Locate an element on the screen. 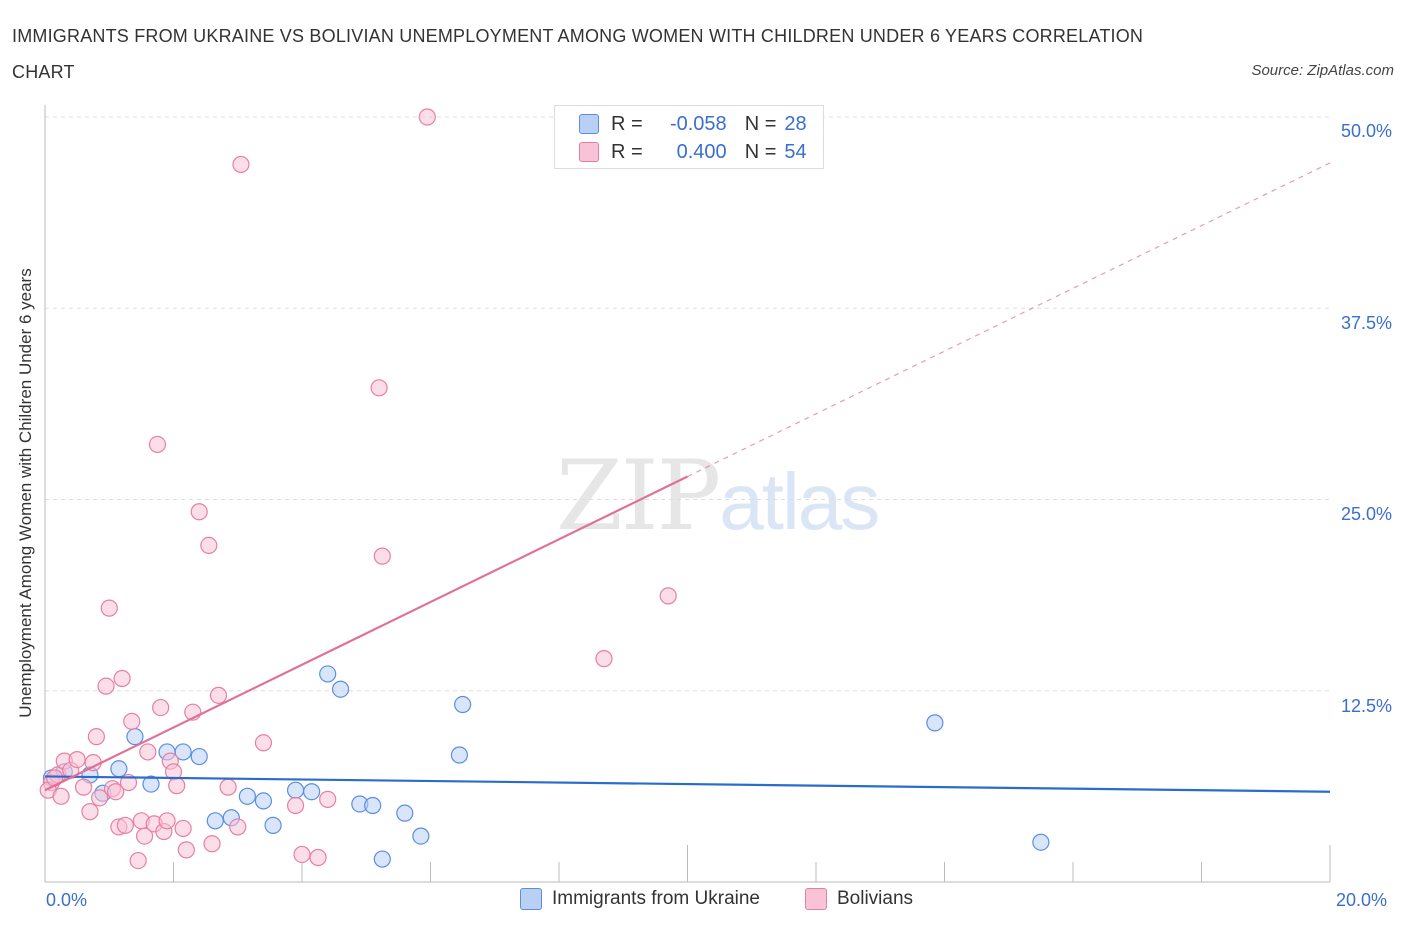  r-value: 0.400 is located at coordinates (701, 151).